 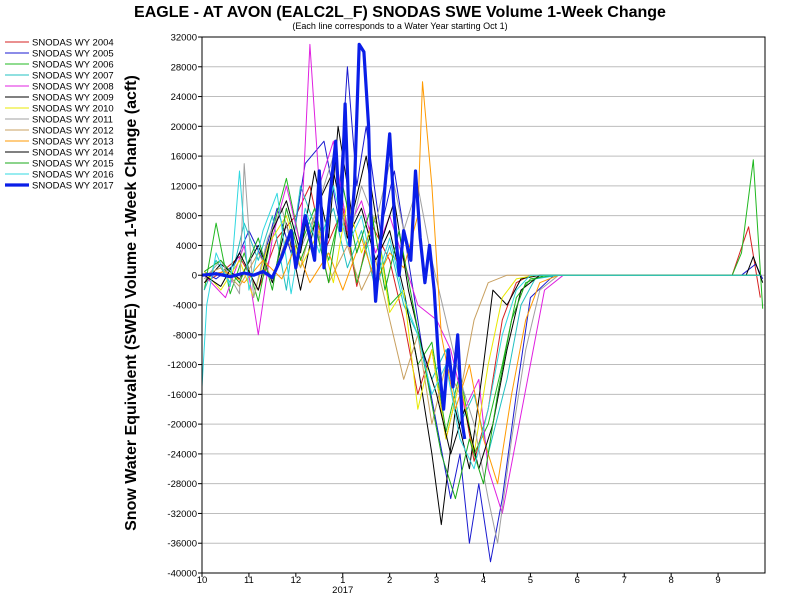 I want to click on y-tick-label: -8000, so click(x=185, y=335).